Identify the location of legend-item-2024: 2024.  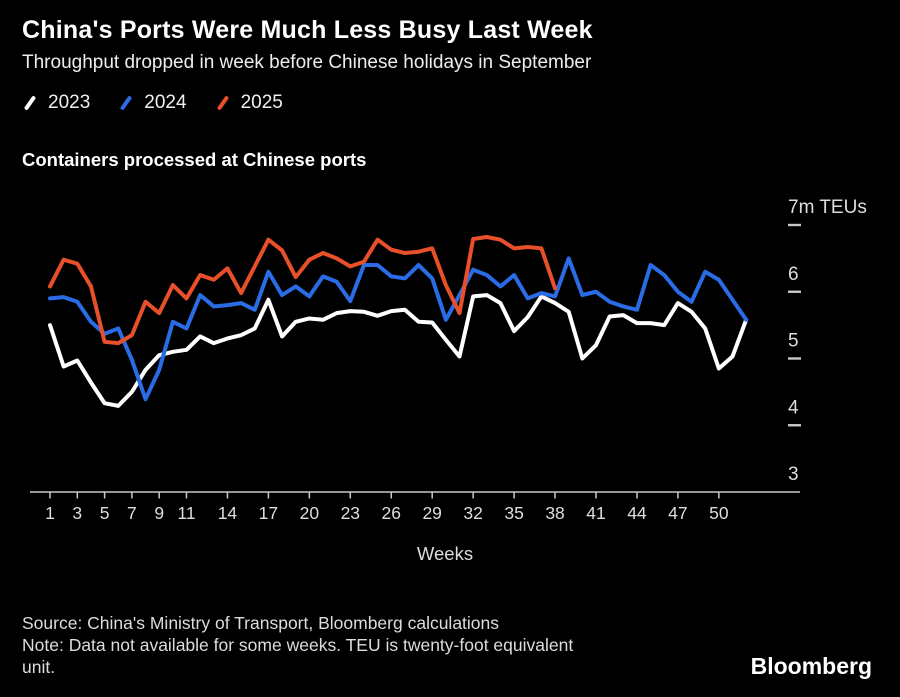
(152, 103).